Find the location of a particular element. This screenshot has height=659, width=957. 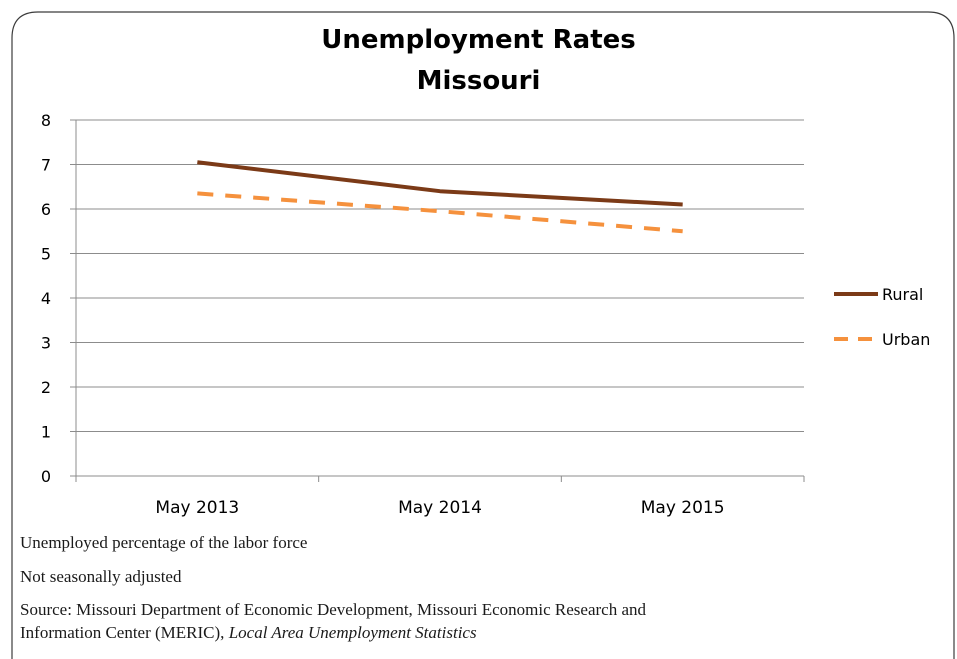

legend: Rural Urban is located at coordinates (882, 317).